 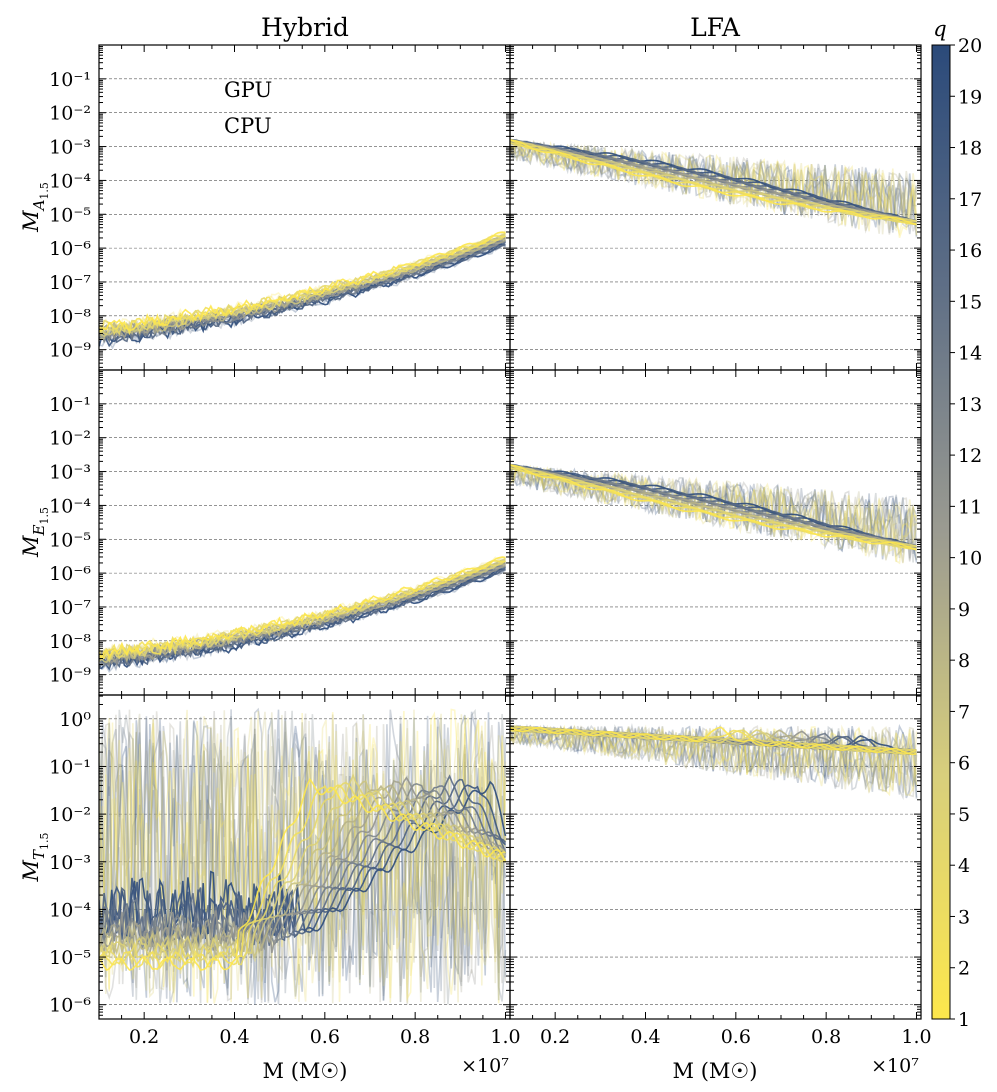 What do you see at coordinates (964, 1020) in the screenshot?
I see `colorbar-tick-label: 1` at bounding box center [964, 1020].